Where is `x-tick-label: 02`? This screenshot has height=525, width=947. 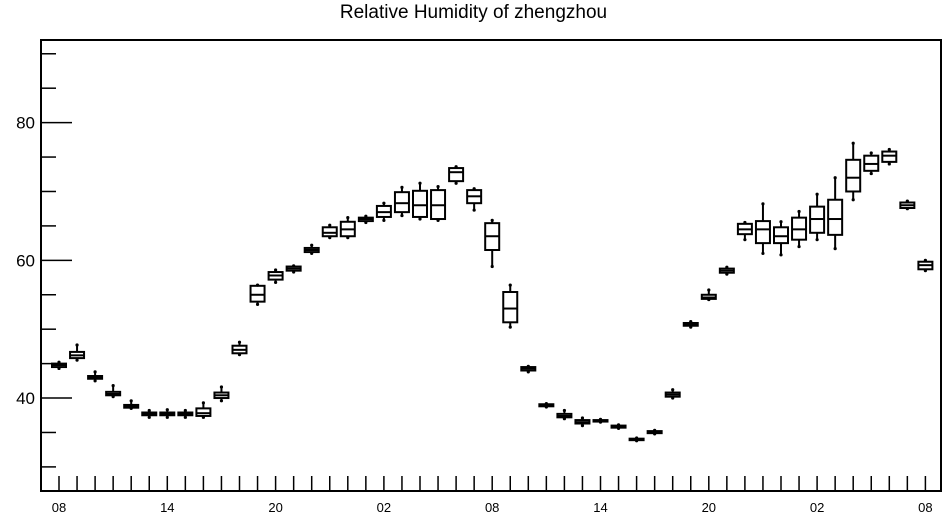 x-tick-label: 02 is located at coordinates (817, 507).